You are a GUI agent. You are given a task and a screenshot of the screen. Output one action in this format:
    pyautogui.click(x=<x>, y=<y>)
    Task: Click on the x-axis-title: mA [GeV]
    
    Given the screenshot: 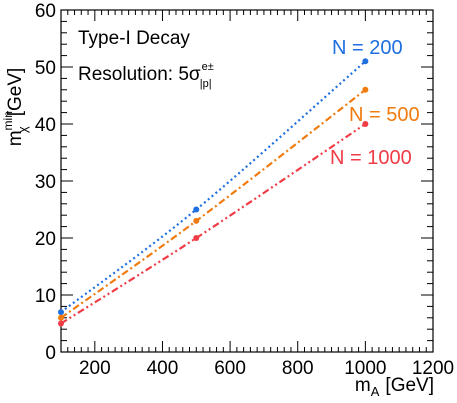 What is the action you would take?
    pyautogui.click(x=394, y=387)
    